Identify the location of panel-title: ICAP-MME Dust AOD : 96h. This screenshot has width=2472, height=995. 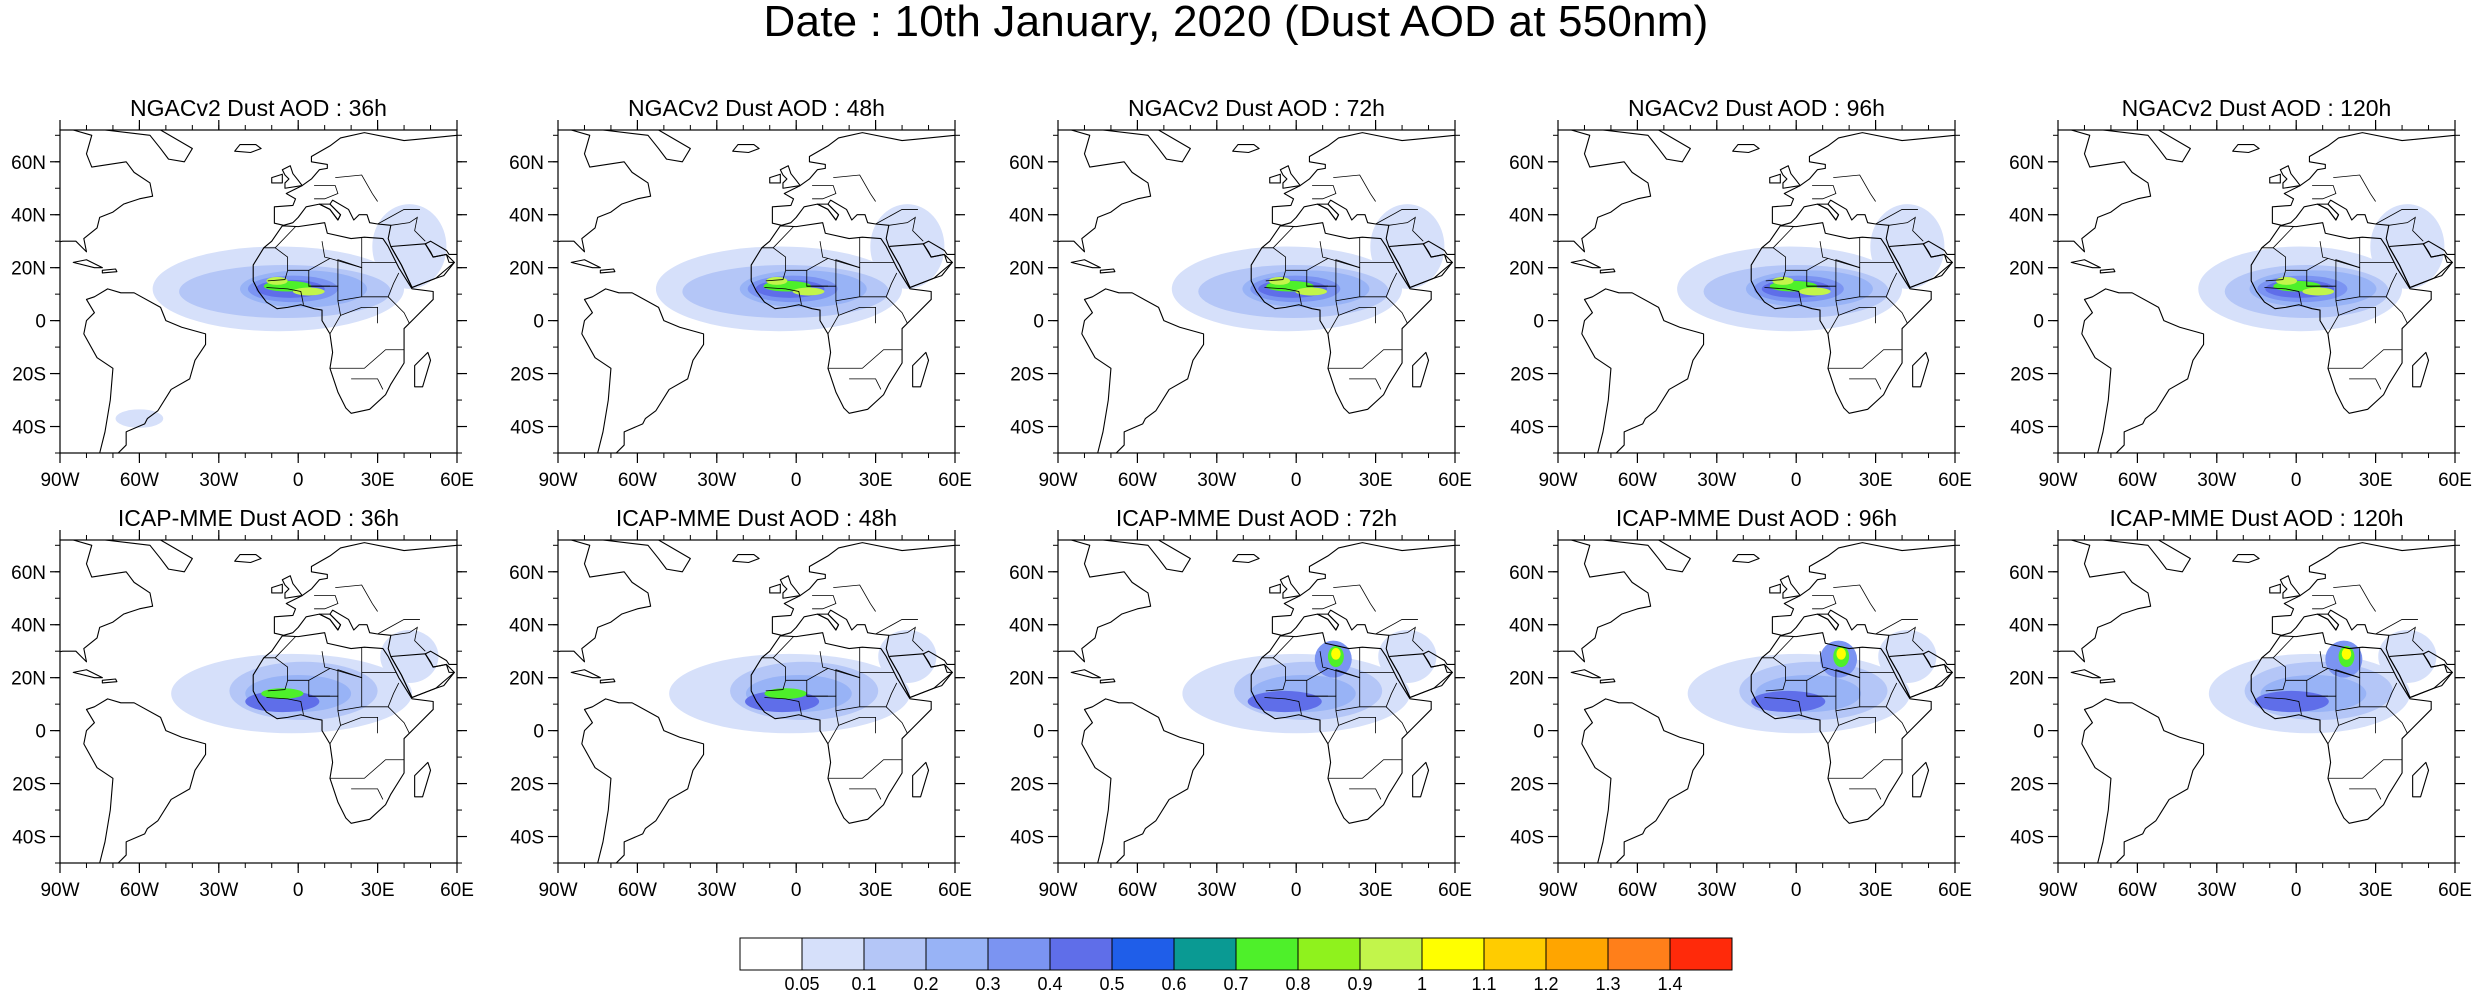
(1756, 518).